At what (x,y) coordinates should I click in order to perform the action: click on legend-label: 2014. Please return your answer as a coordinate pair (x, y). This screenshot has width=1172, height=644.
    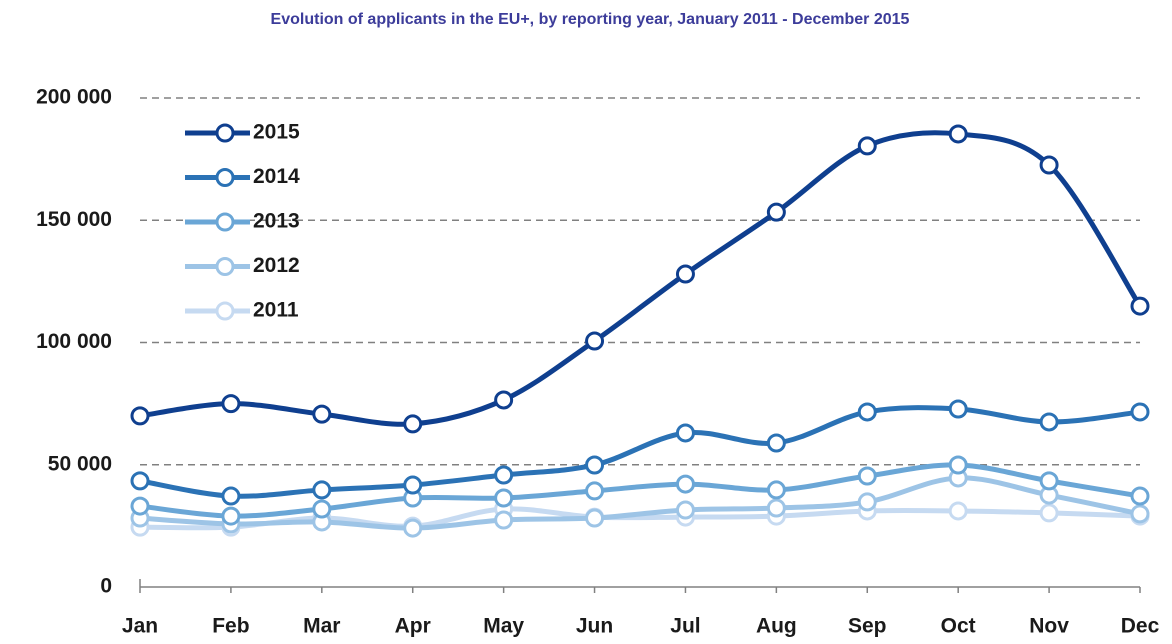
    Looking at the image, I should click on (276, 176).